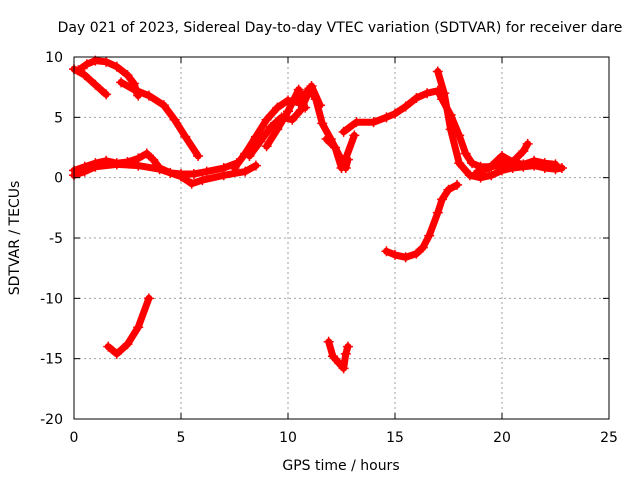  What do you see at coordinates (340, 152) in the screenshot?
I see `series-arc-j` at bounding box center [340, 152].